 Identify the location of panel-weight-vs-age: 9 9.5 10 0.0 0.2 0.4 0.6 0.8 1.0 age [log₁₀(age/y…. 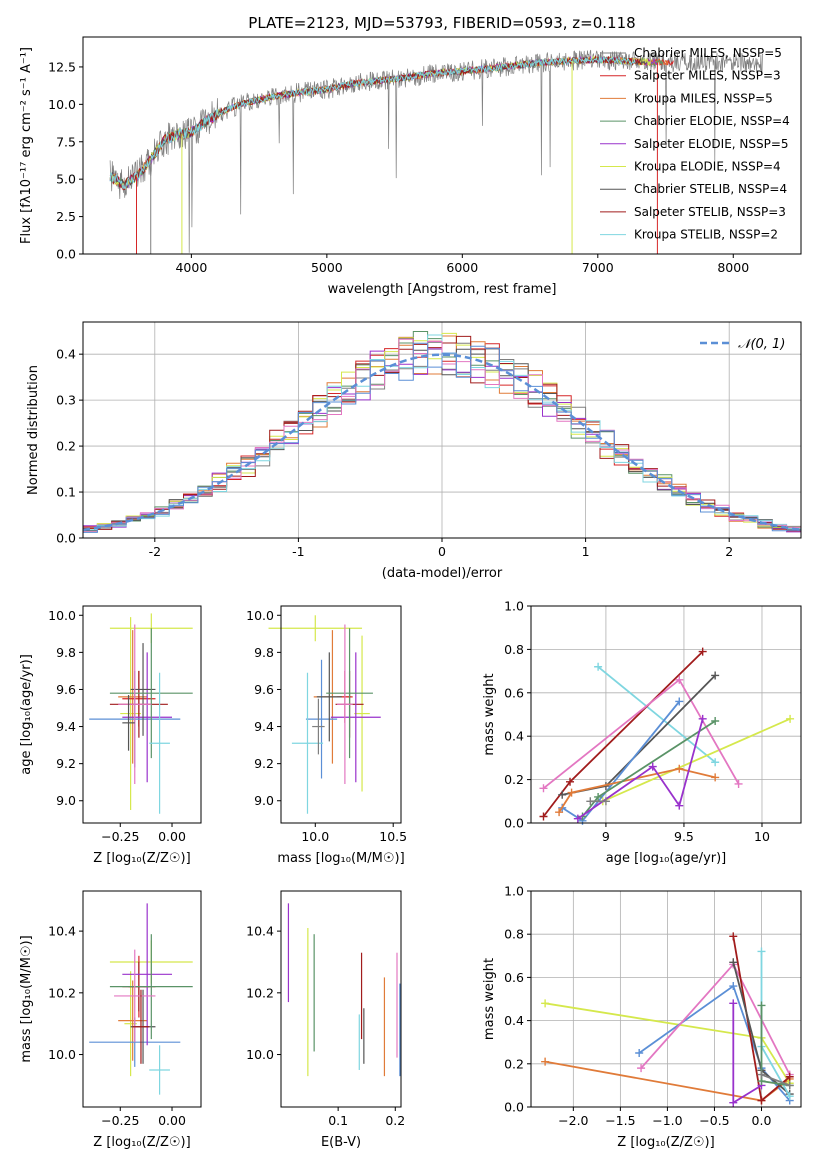
(642, 732).